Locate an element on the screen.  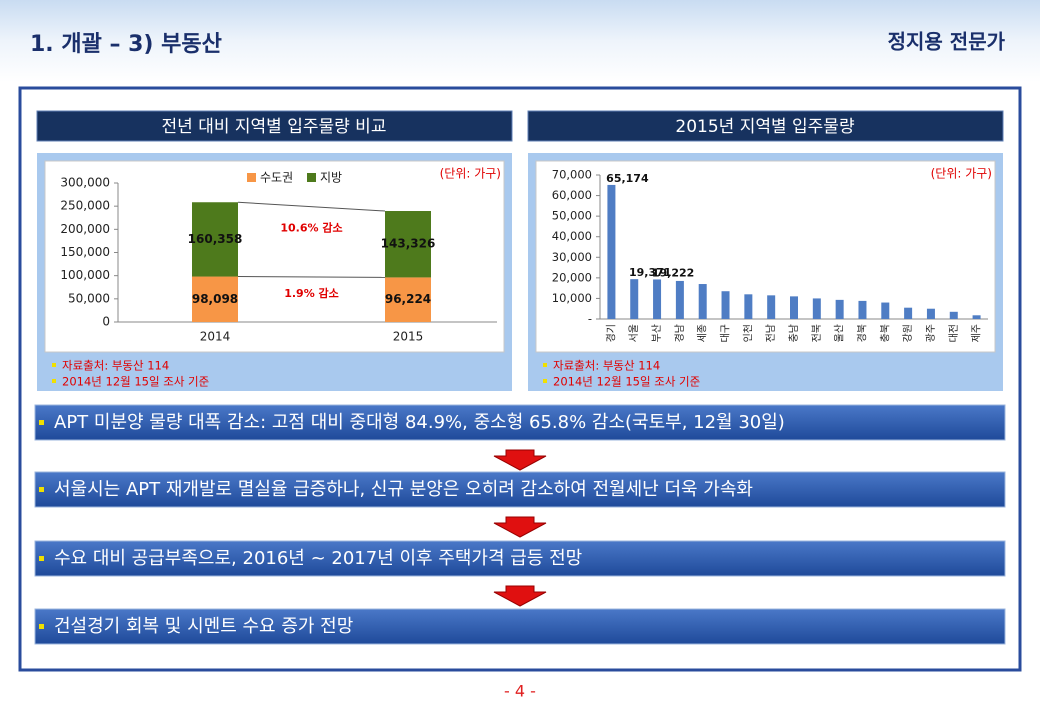
x-tick-label: 경북 is located at coordinates (861, 333).